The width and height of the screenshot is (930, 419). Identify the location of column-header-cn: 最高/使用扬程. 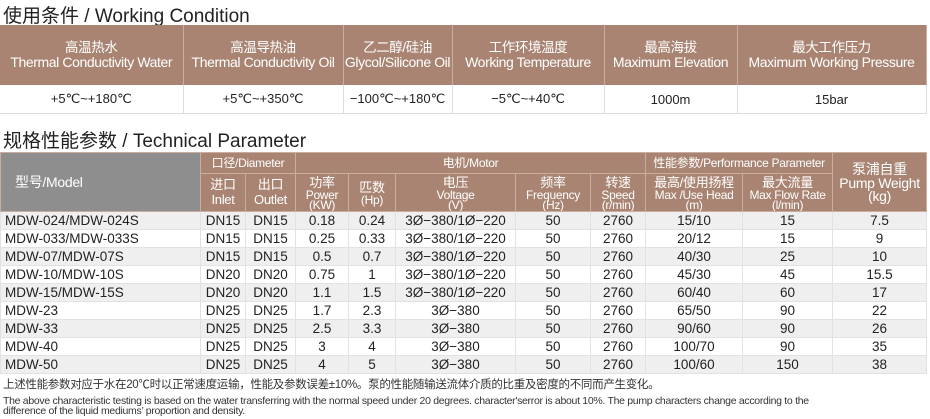
(694, 182).